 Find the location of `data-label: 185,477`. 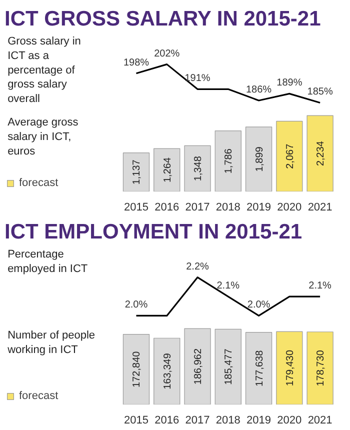

data-label: 185,477 is located at coordinates (229, 366).